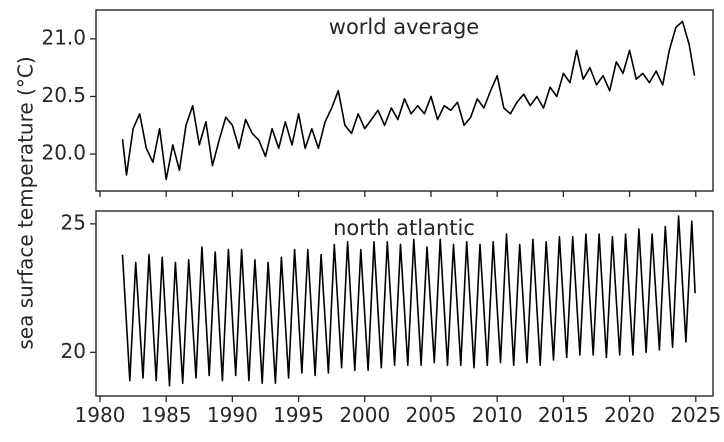  I want to click on x-tick-label: 1990, so click(232, 415).